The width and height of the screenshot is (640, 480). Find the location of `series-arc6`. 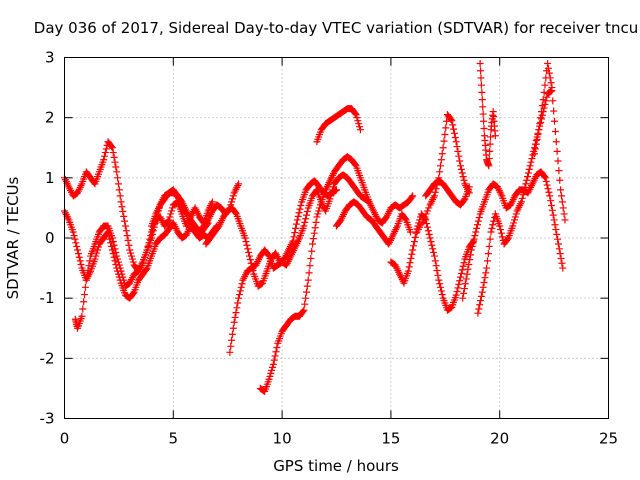

series-arc6 is located at coordinates (299, 263).